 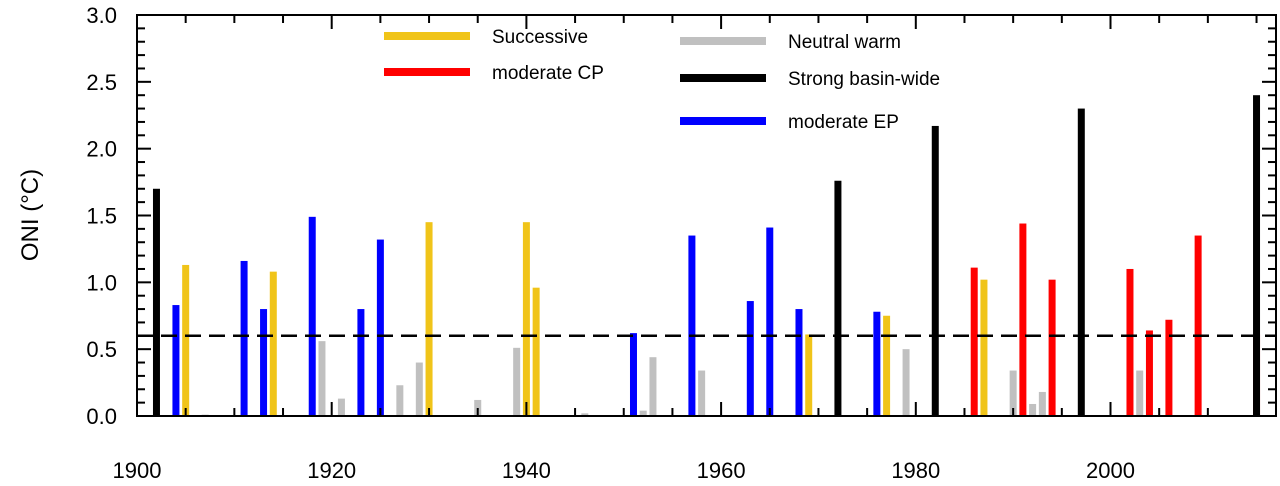 What do you see at coordinates (723, 121) in the screenshot?
I see `legend-swatch-moderate-ep` at bounding box center [723, 121].